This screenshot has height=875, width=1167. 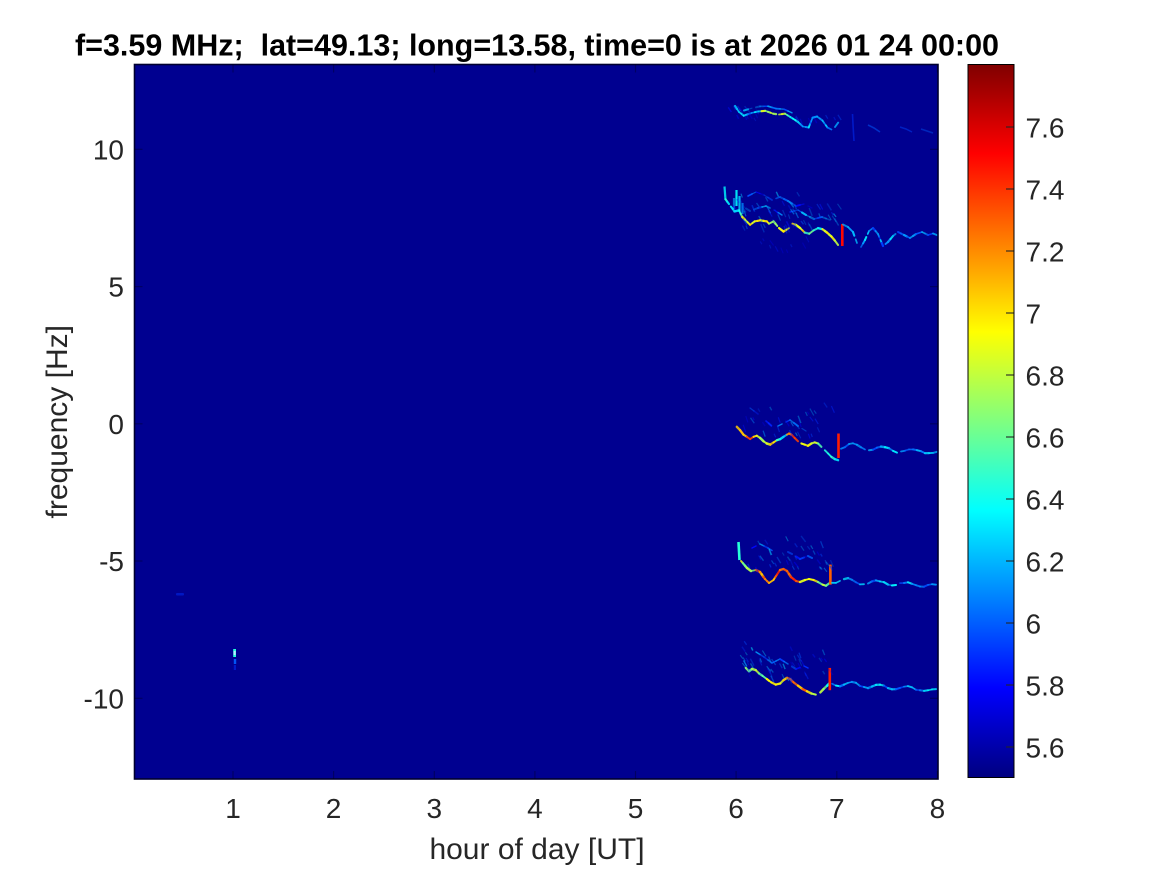 I want to click on svg-text: frequency [Hz], so click(x=57, y=421).